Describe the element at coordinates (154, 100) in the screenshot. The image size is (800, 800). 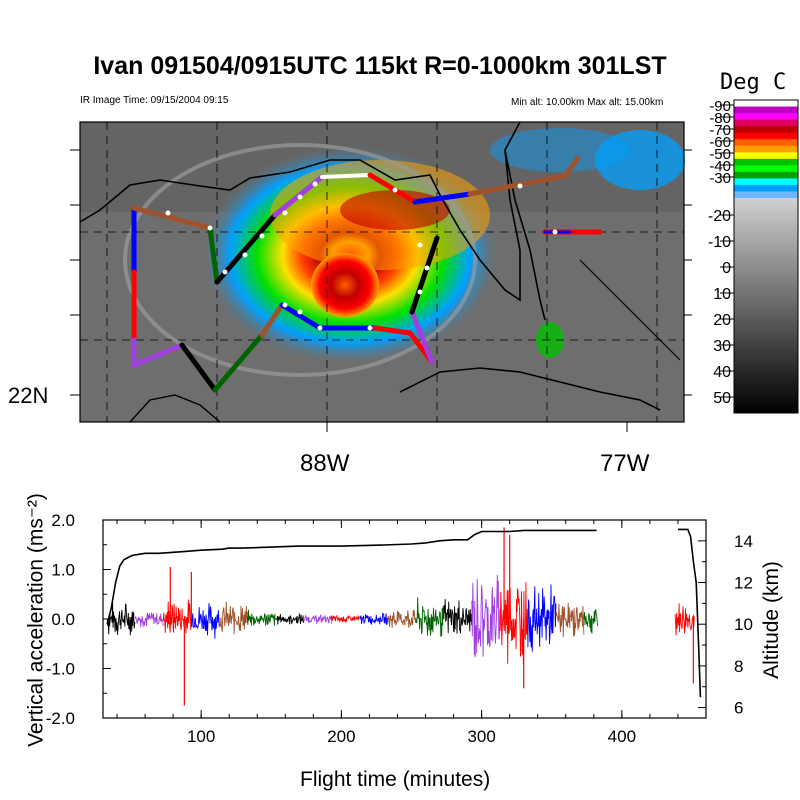
I see `ir-image-time: IR Image Time: 09/15/2004 09:15` at that location.